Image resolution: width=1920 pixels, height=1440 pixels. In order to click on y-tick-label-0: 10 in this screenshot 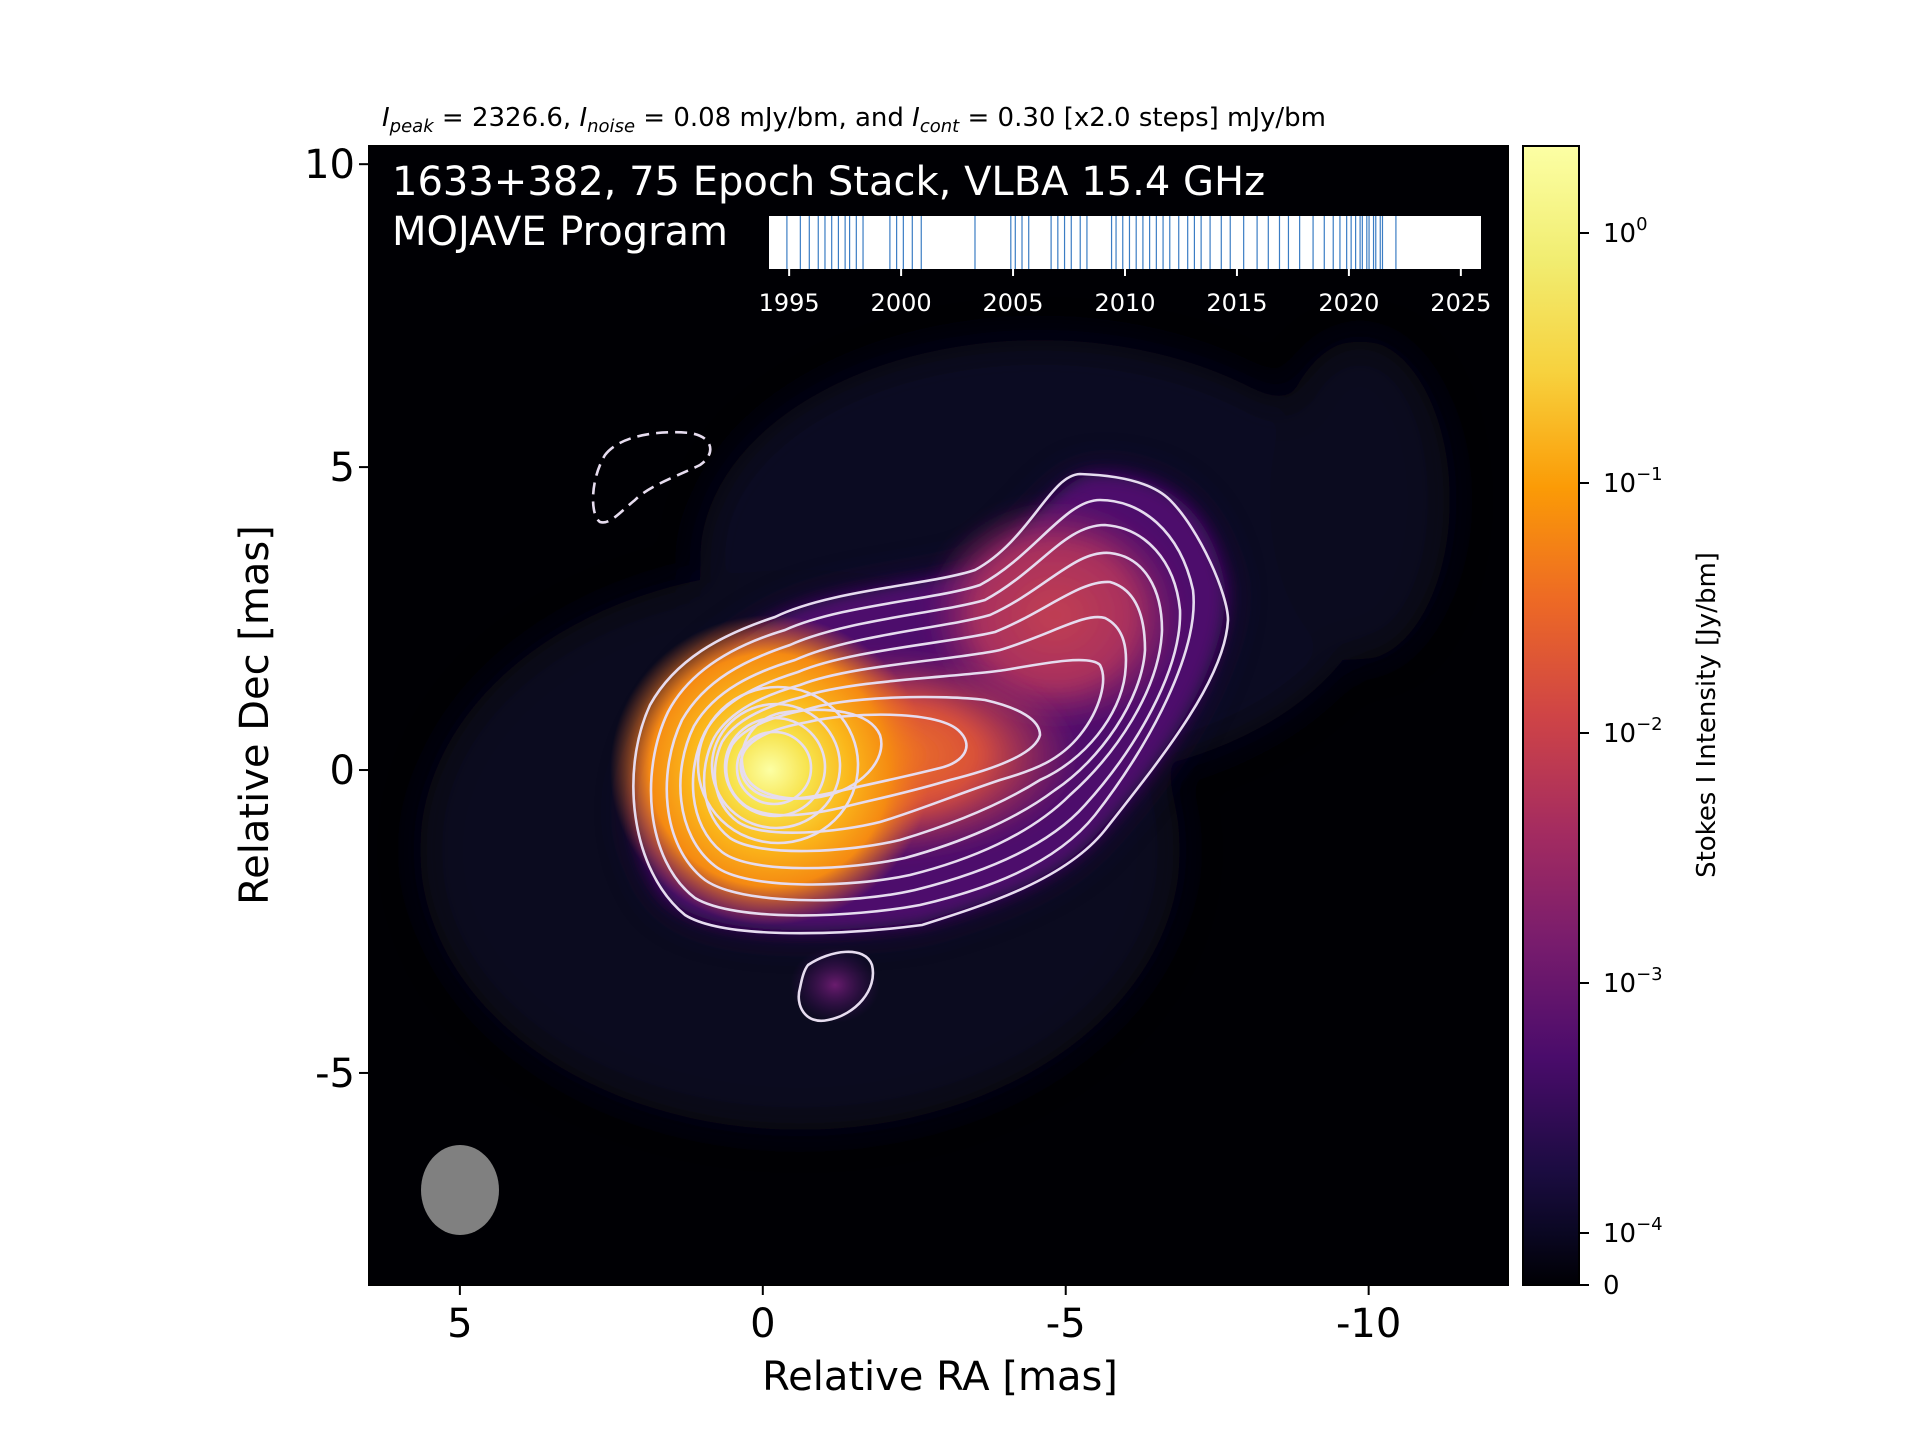, I will do `click(329, 165)`.